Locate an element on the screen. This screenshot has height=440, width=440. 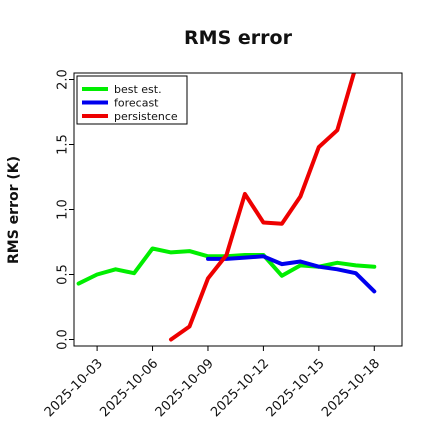
series-line-forecast is located at coordinates (291, 274).